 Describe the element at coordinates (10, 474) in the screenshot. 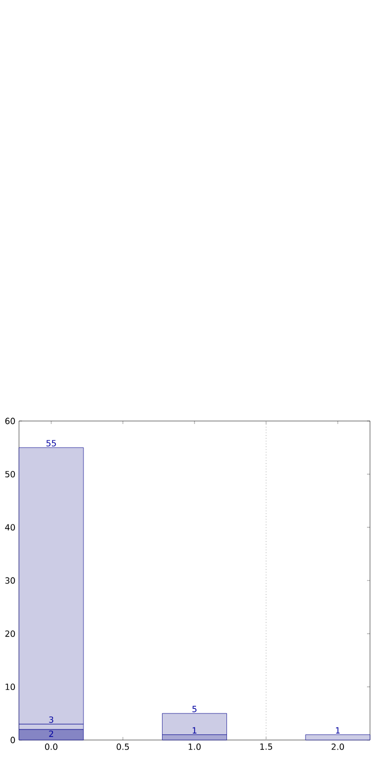

I see `y-tick-label: 50` at that location.